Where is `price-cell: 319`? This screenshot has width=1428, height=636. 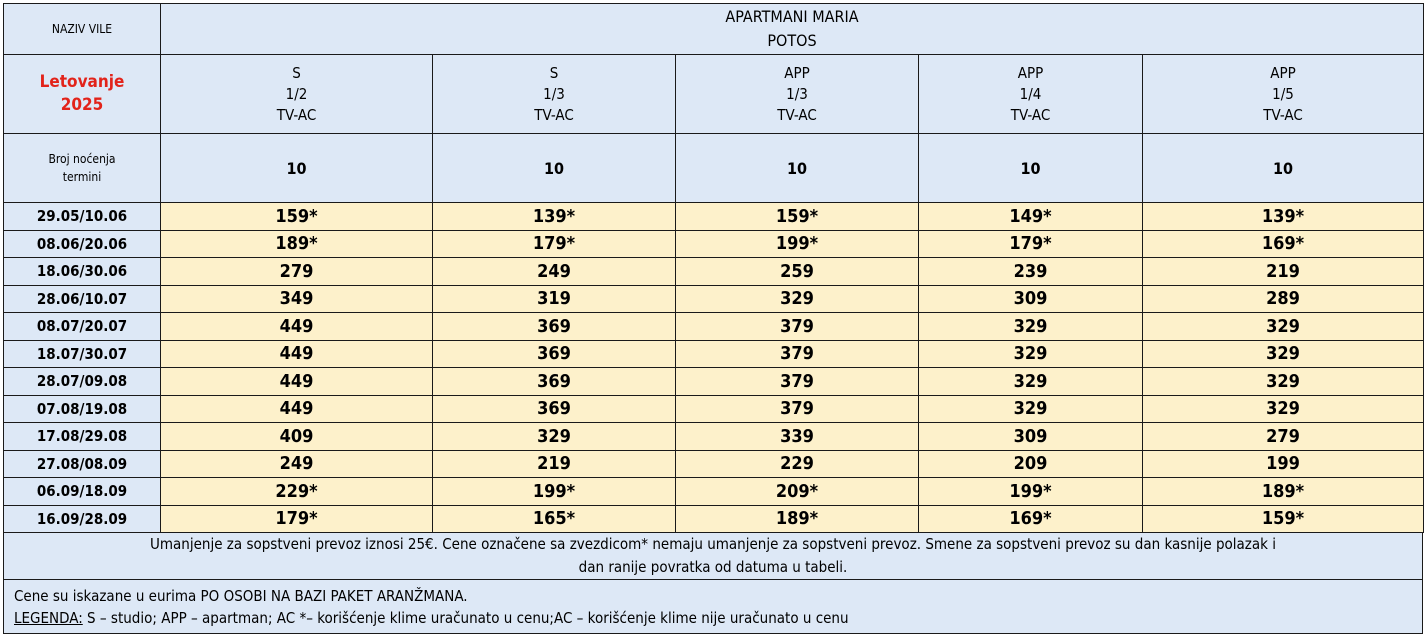 price-cell: 319 is located at coordinates (554, 298).